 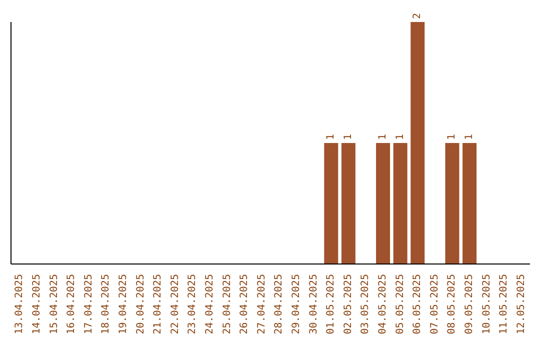 What do you see at coordinates (331, 304) in the screenshot?
I see `x-tick-label: 01.05.2025` at bounding box center [331, 304].